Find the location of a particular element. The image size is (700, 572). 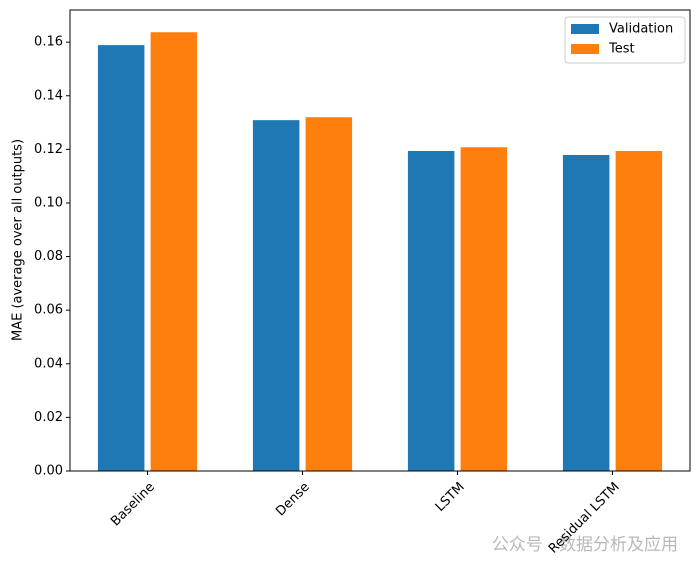

watermark: 公众号 · 数据分析及应用 is located at coordinates (585, 545).